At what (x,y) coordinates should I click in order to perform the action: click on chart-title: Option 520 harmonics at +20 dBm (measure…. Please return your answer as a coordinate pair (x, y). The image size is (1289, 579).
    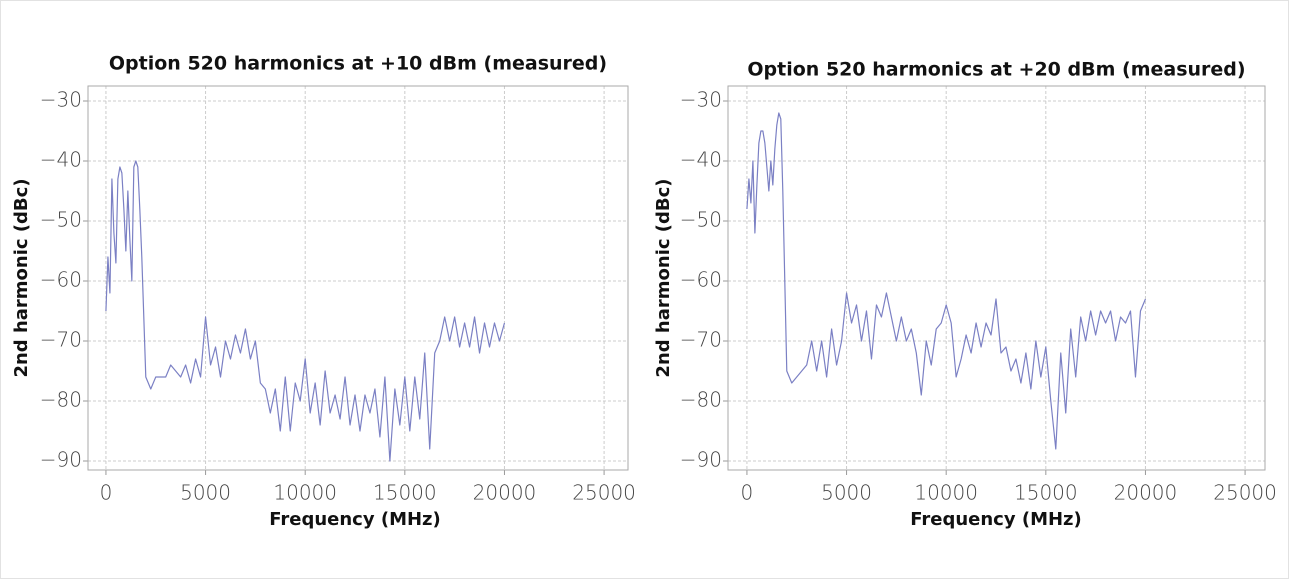
    Looking at the image, I should click on (996, 70).